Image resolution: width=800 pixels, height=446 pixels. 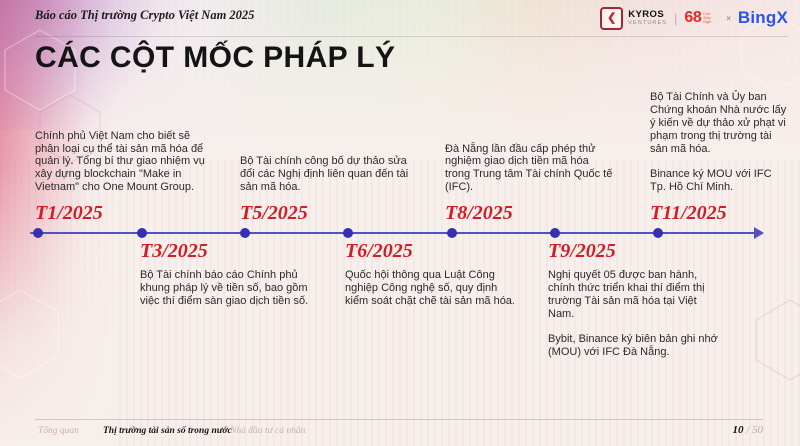 I want to click on milestone-date: T5/2025, so click(x=274, y=213).